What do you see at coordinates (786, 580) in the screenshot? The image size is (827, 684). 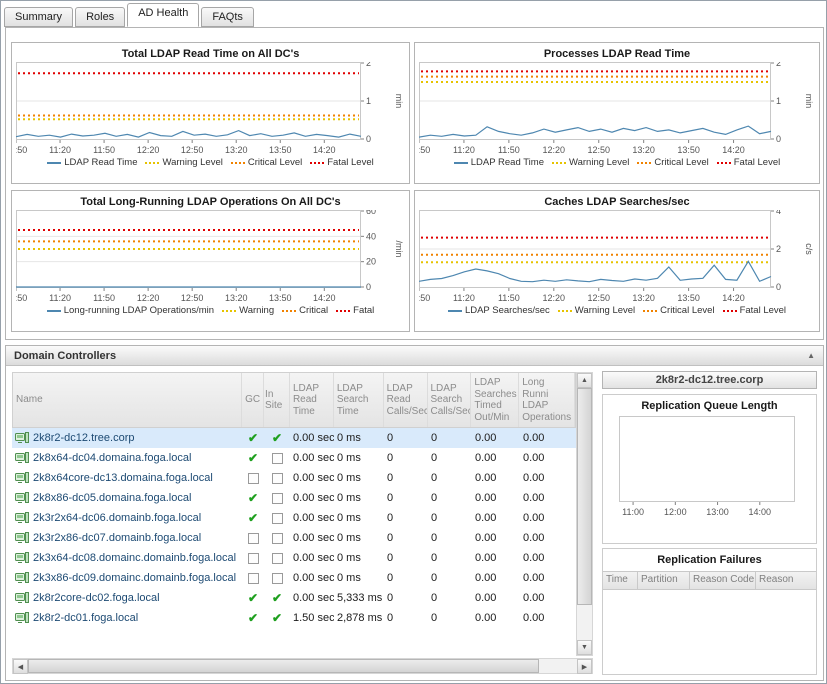 I see `column-header: Reason` at bounding box center [786, 580].